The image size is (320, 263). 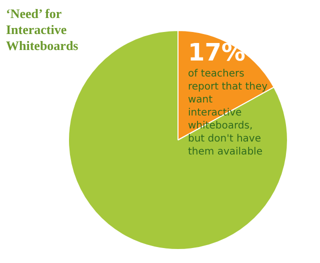 I want to click on data-label: 17%, so click(x=217, y=52).